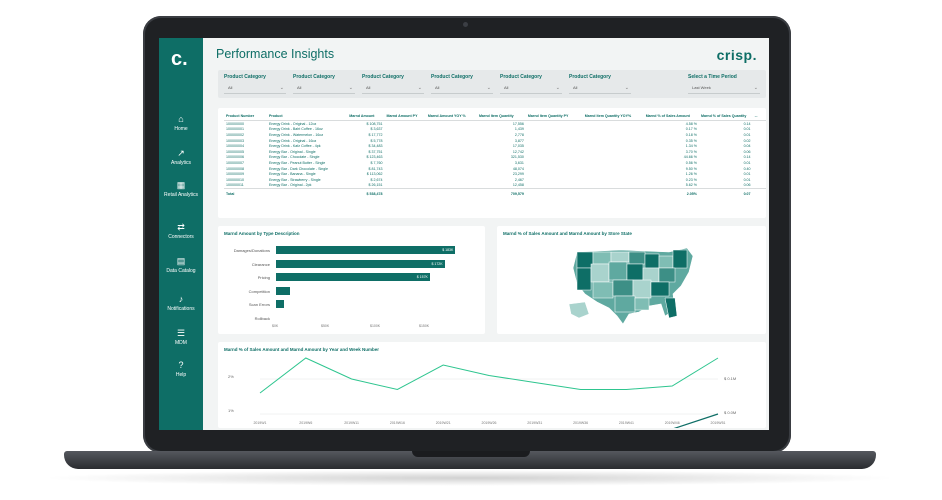  What do you see at coordinates (437, 263) in the screenshot?
I see `bar-value-label: $ 172K` at bounding box center [437, 263].